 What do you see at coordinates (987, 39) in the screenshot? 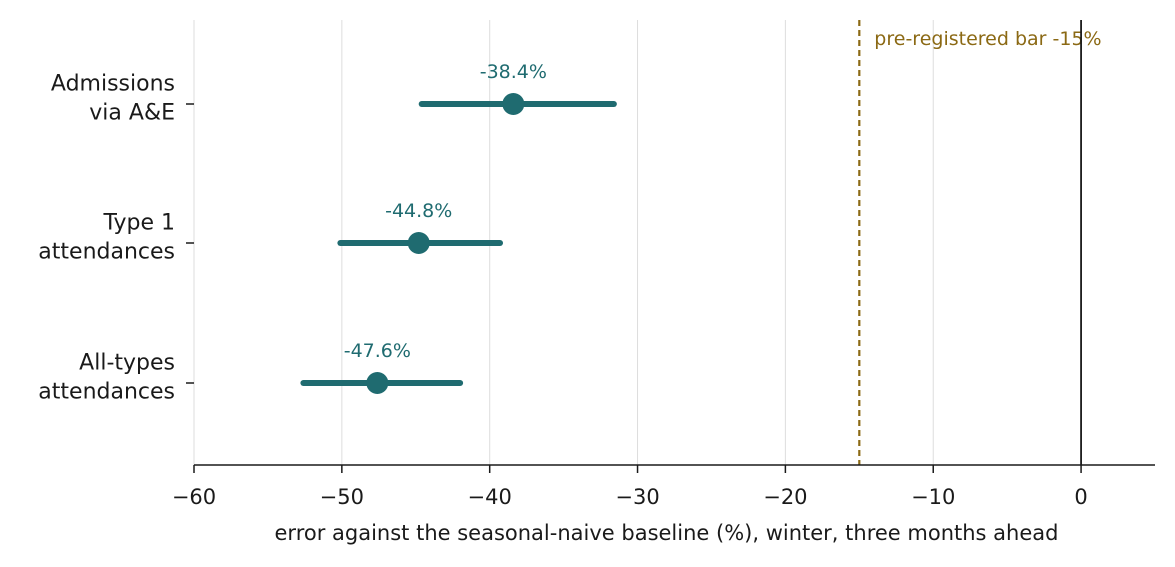
I see `pre-registered-bar-label: pre-registered bar -15%` at bounding box center [987, 39].